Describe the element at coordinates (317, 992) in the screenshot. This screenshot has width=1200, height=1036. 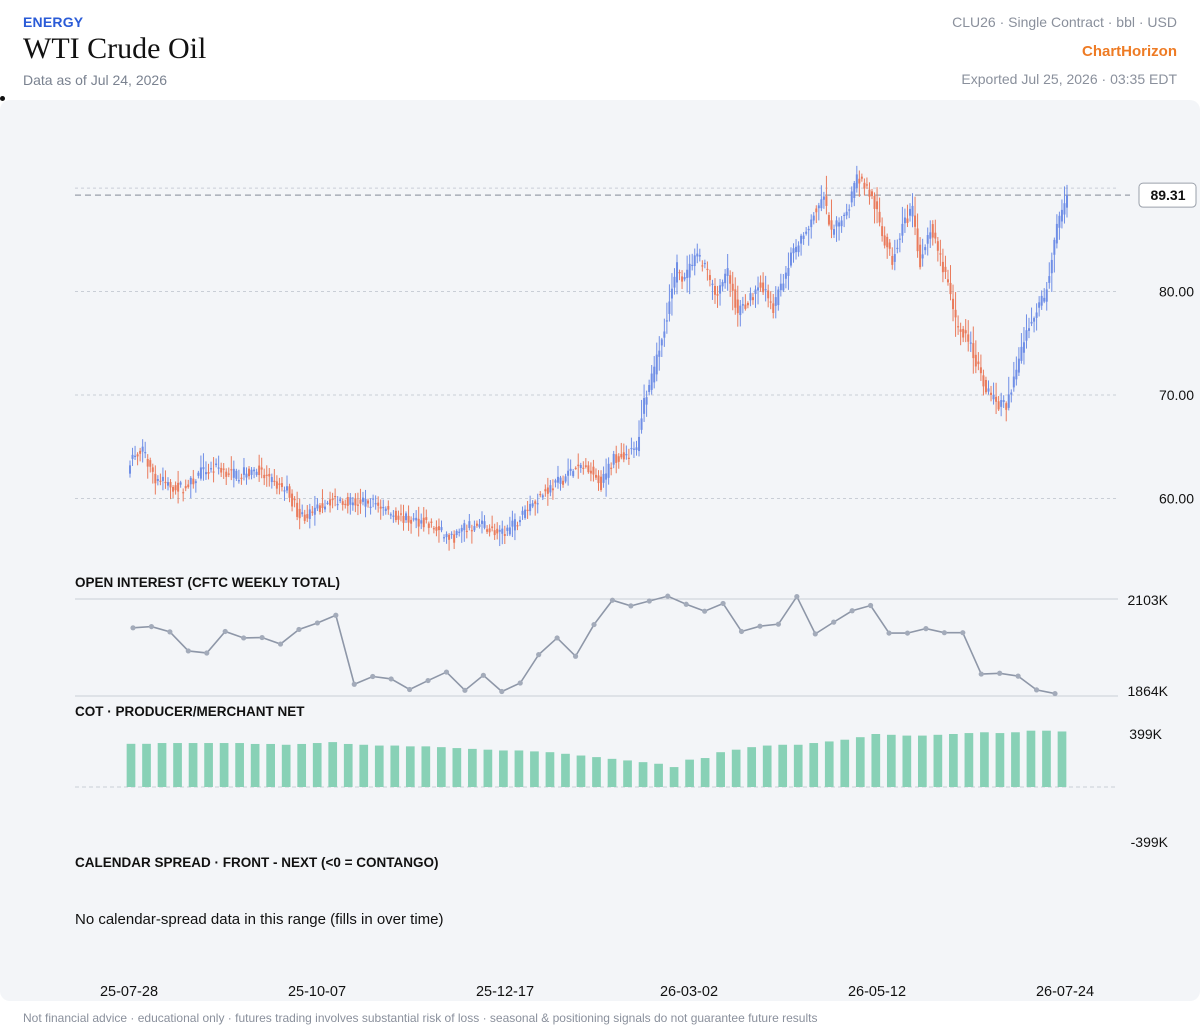
I see `x-tick-label: 25-10-07` at that location.